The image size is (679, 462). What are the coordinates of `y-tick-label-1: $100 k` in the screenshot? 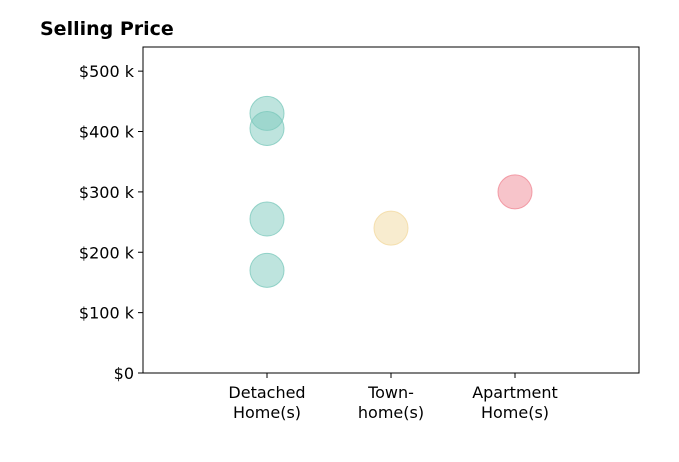 It's located at (107, 313).